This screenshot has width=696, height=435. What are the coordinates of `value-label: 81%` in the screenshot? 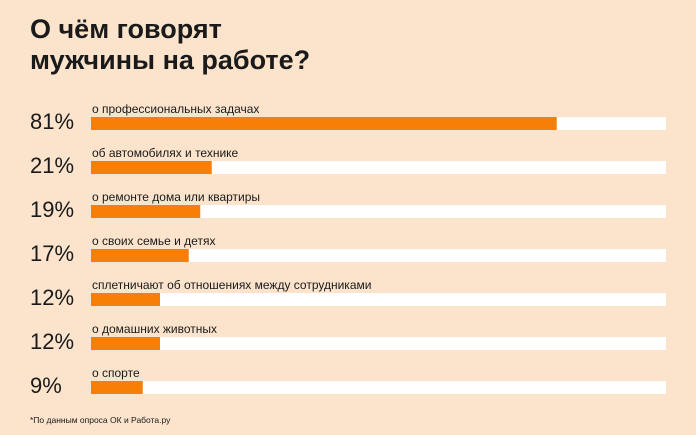 It's located at (52, 121).